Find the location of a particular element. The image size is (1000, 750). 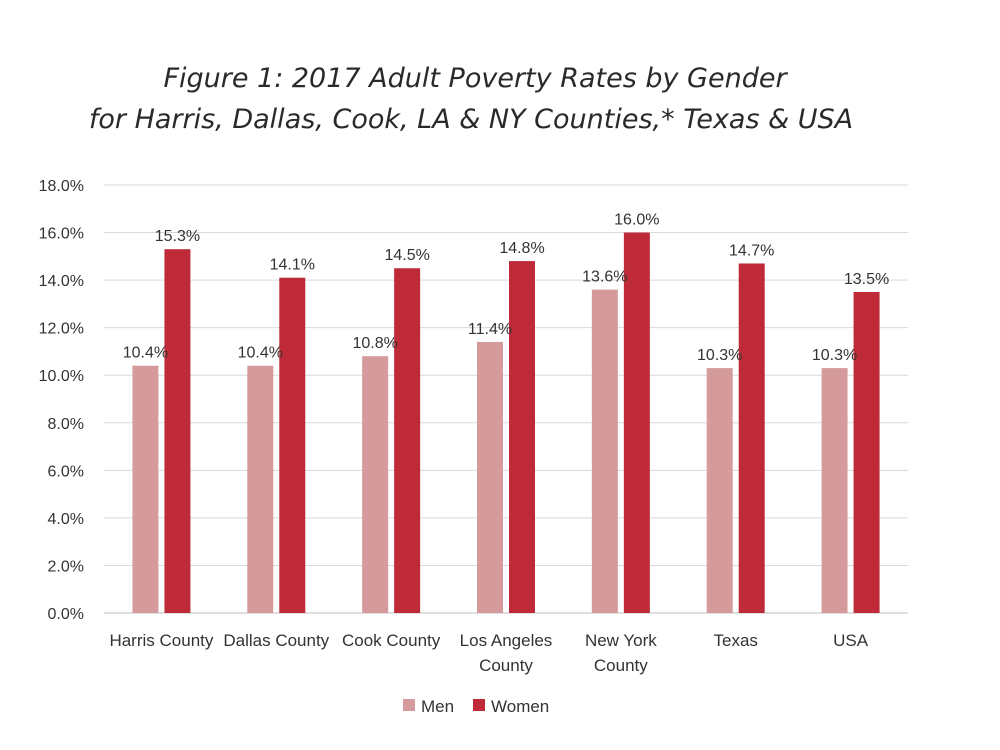

x-category-label-line: Los Angeles is located at coordinates (506, 640).